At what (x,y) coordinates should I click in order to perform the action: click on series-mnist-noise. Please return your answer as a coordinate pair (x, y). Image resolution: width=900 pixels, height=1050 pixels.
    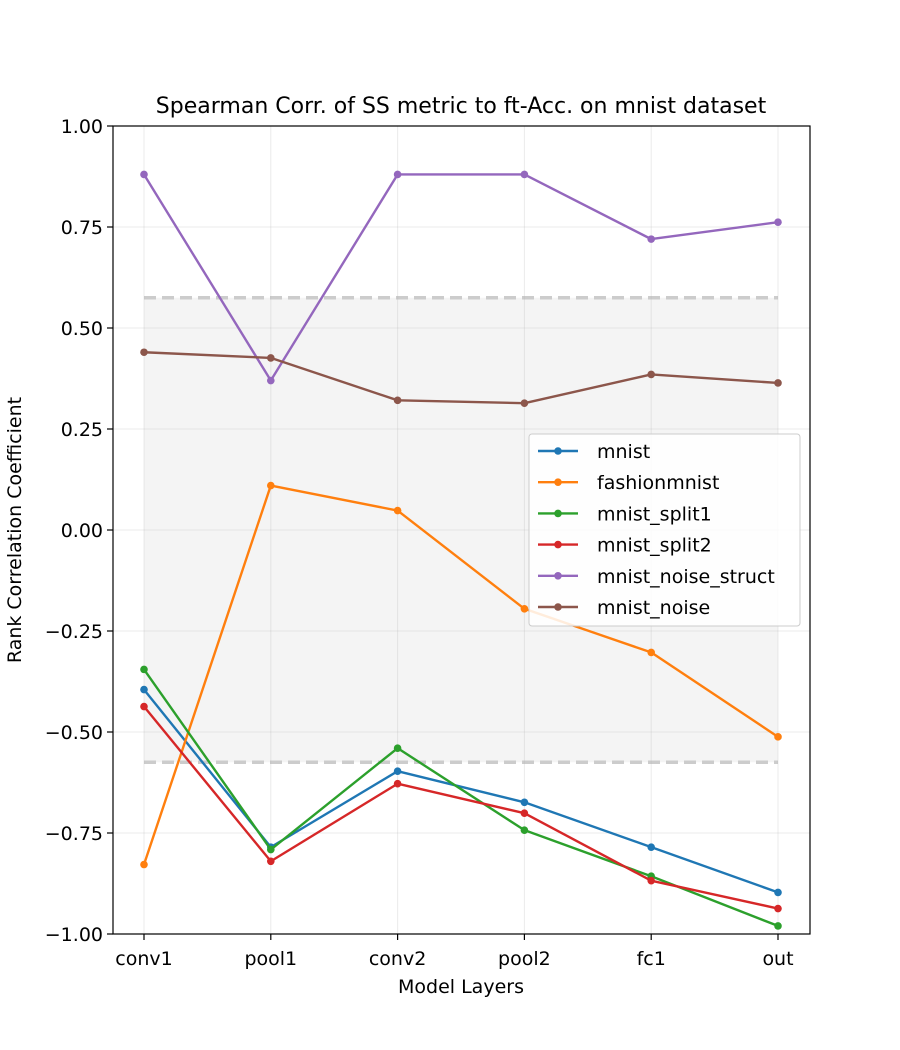
    Looking at the image, I should click on (461, 377).